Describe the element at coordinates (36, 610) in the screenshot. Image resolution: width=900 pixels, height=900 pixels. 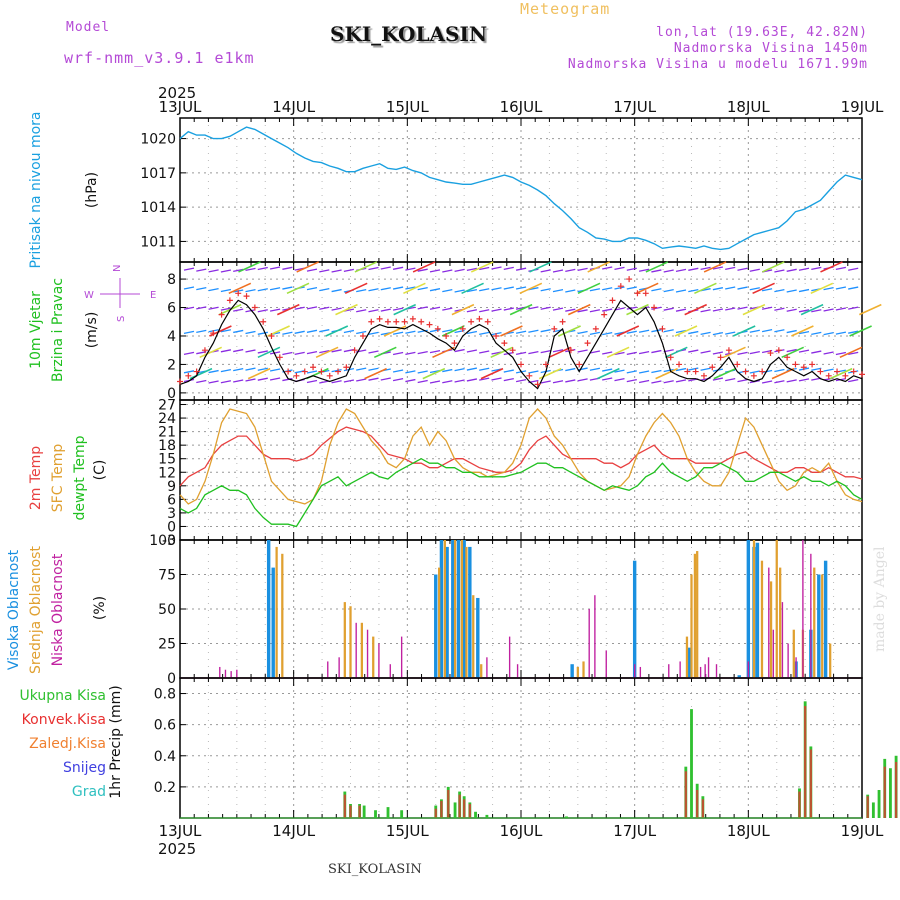
I see `mid-cloud-ylabel: Srednja Oblacnost` at that location.